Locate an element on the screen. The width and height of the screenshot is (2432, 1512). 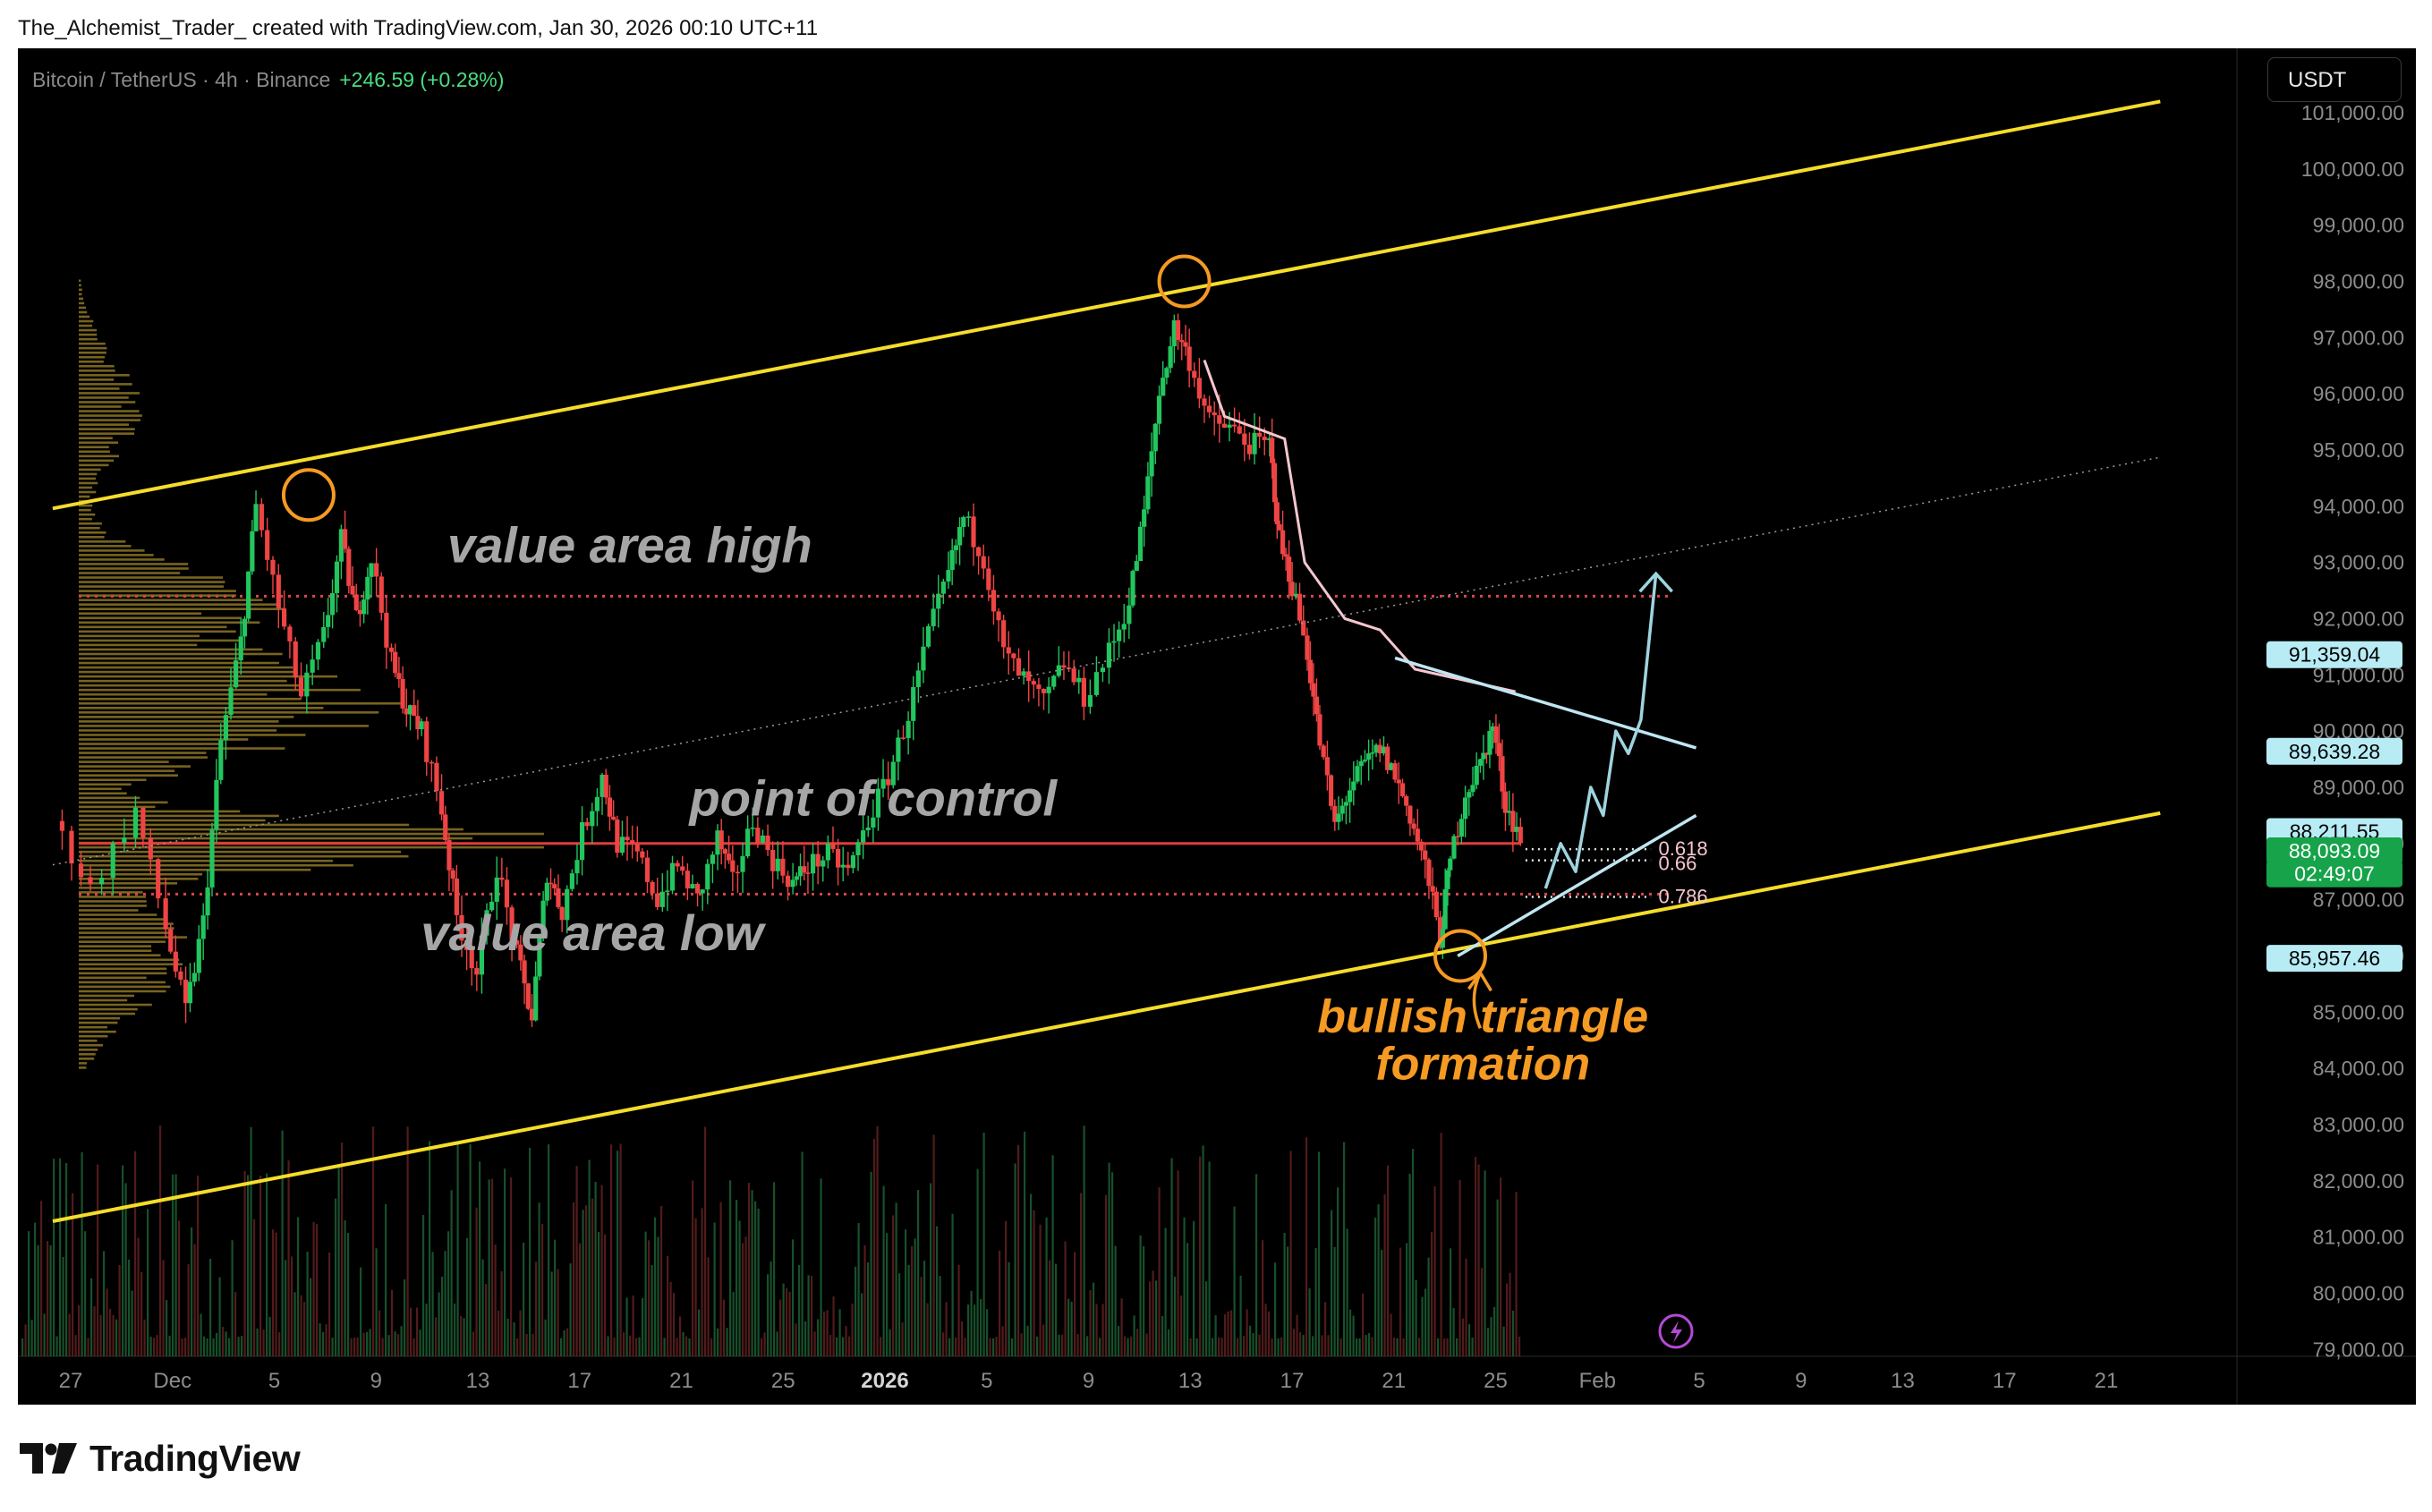
currency-button: USDT is located at coordinates (2334, 79).